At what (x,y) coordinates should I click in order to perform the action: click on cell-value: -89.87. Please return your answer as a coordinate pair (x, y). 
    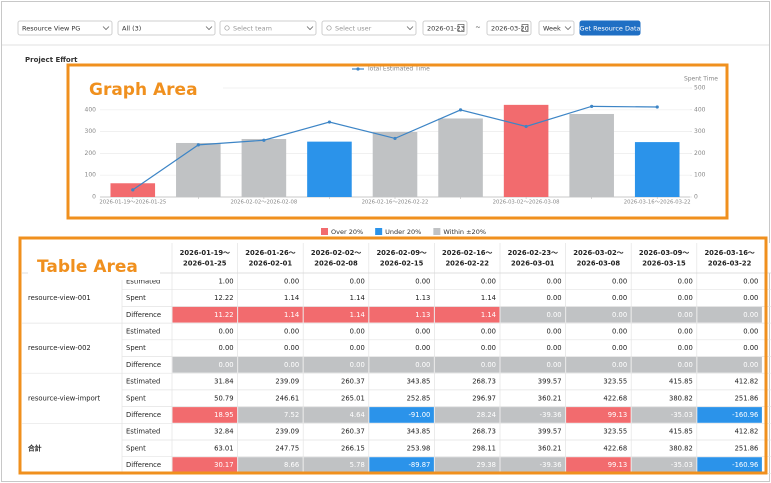
    Looking at the image, I should click on (419, 465).